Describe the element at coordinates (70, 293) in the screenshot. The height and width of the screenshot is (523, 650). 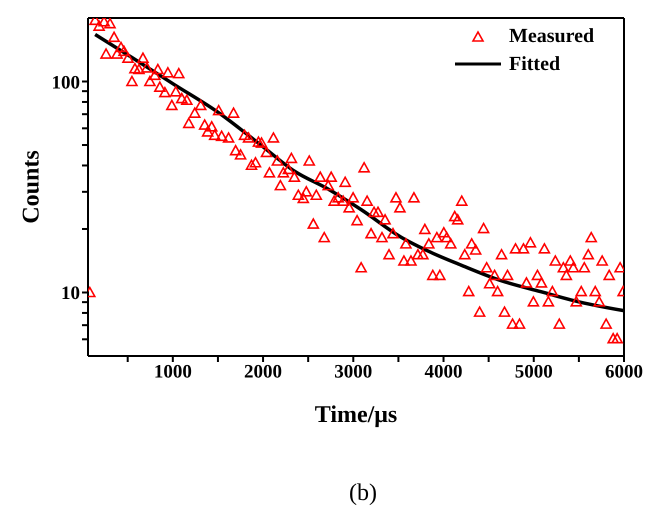
I see `y-tick-label: 10` at that location.